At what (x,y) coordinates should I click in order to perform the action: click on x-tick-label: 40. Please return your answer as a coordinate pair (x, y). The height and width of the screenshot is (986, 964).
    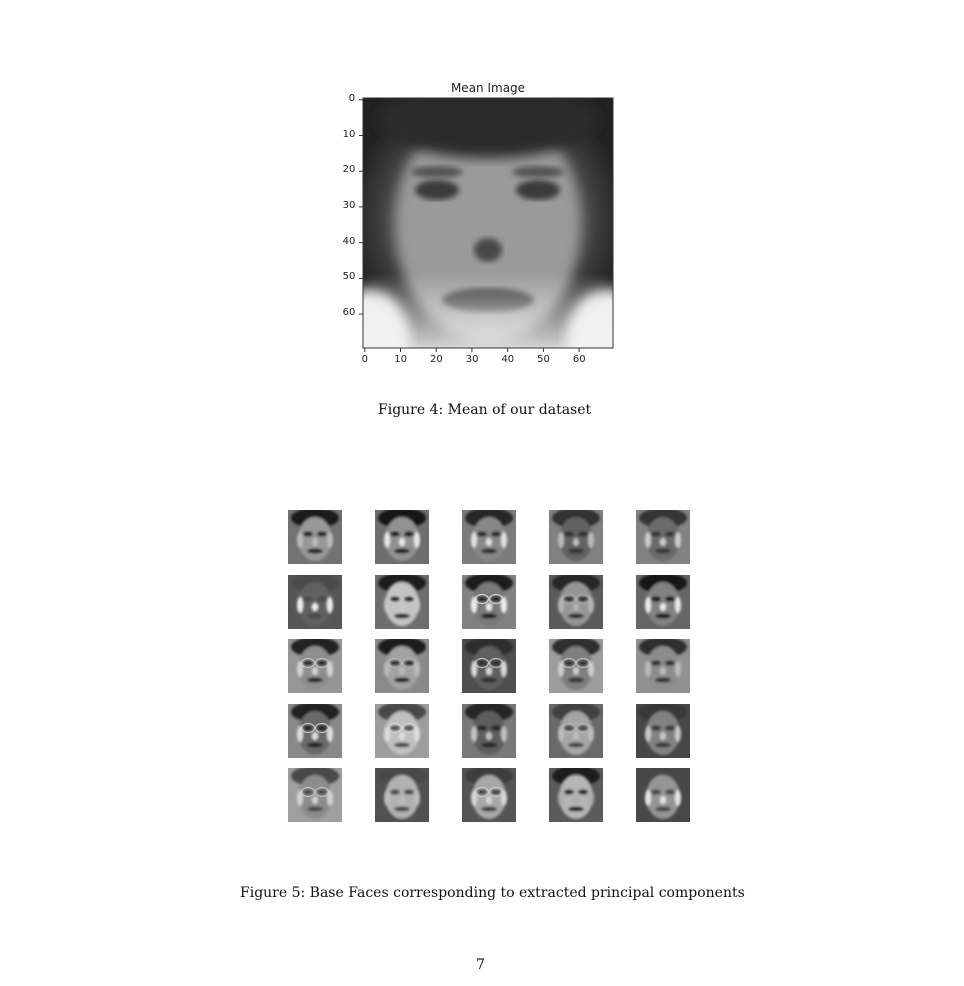
    Looking at the image, I should click on (508, 359).